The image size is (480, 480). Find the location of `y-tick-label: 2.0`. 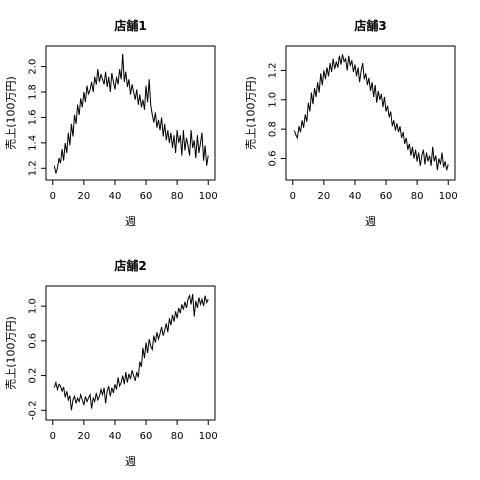

y-tick-label: 2.0 is located at coordinates (33, 67).